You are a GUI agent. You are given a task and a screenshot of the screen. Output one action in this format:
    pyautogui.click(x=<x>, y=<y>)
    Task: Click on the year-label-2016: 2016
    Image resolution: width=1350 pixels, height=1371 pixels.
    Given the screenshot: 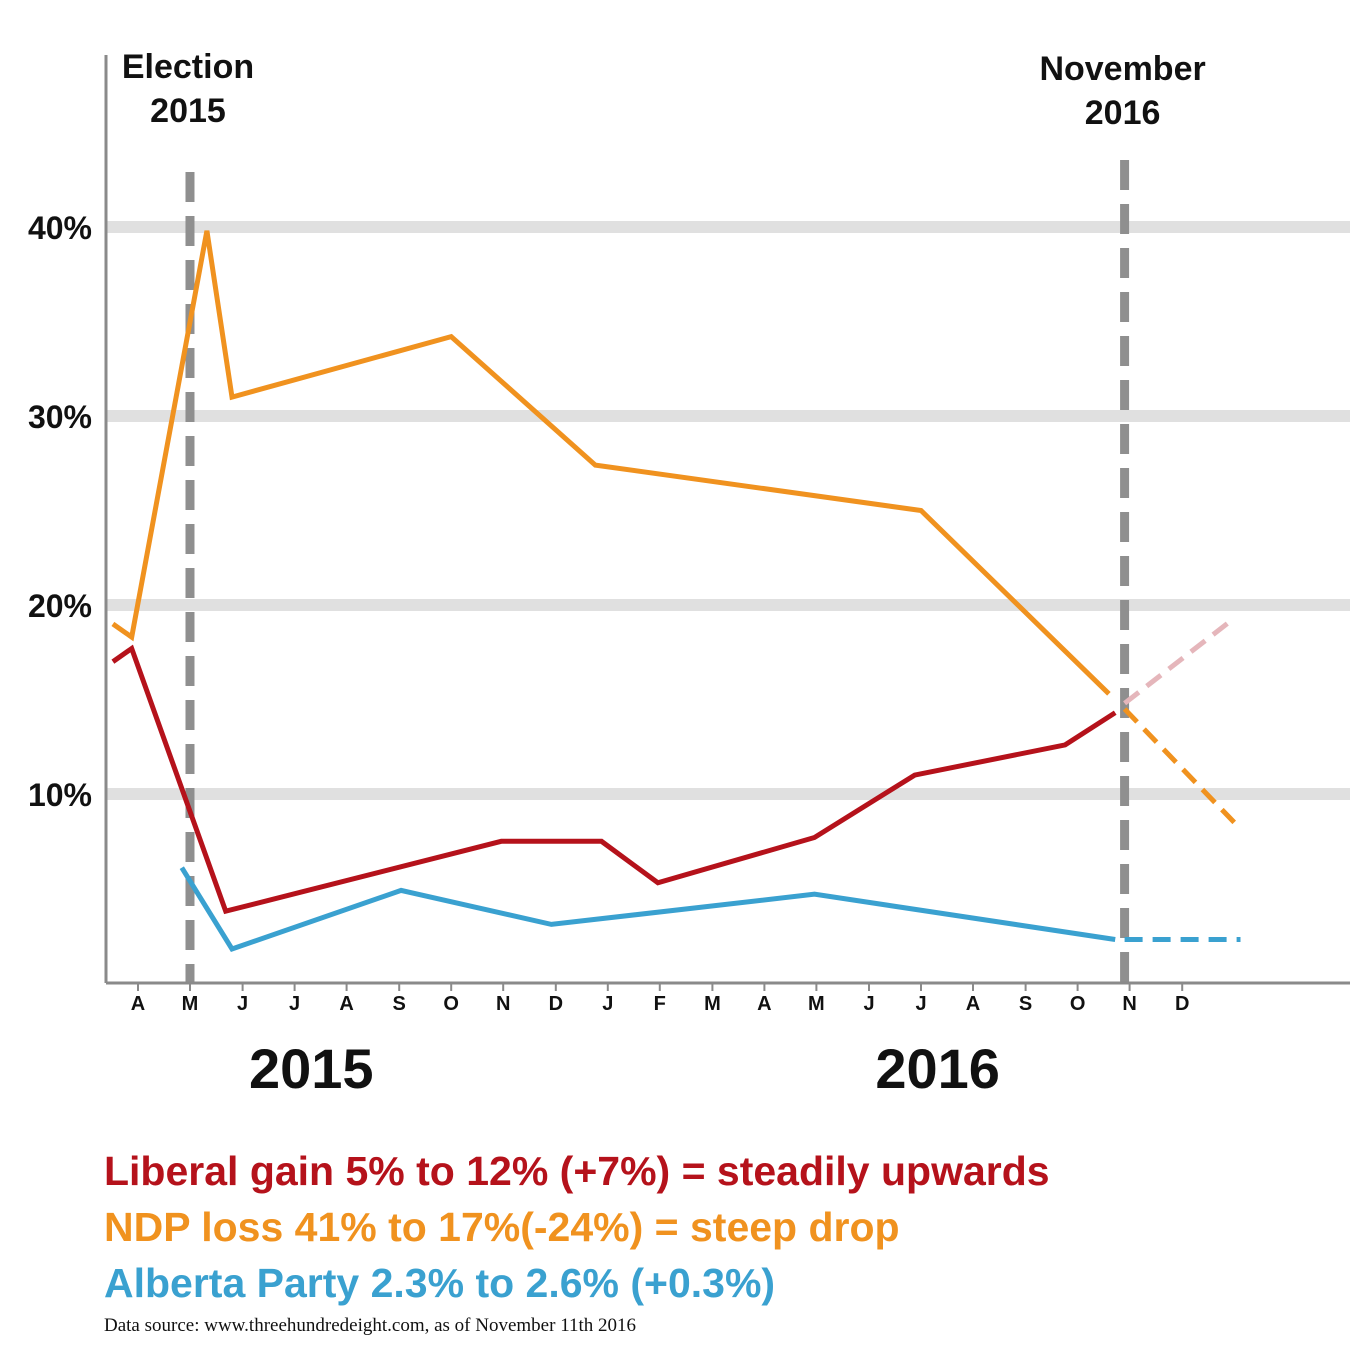 What is the action you would take?
    pyautogui.click(x=937, y=1068)
    